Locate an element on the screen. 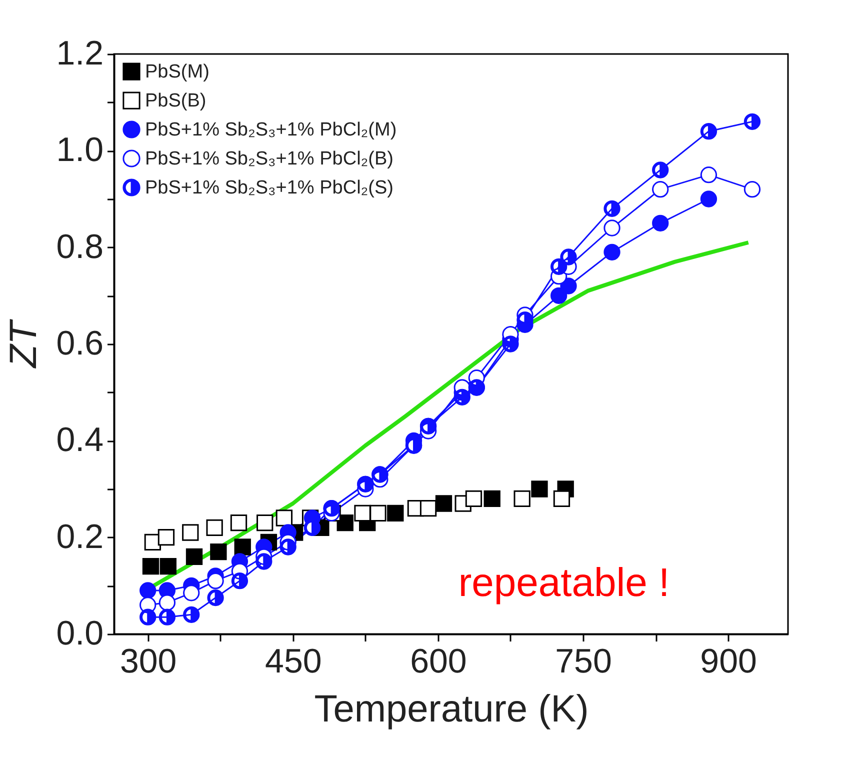 This screenshot has height=761, width=865. legend-label: PbS+1% Sb₂S₃+1% PbCl₂(S) is located at coordinates (269, 188).